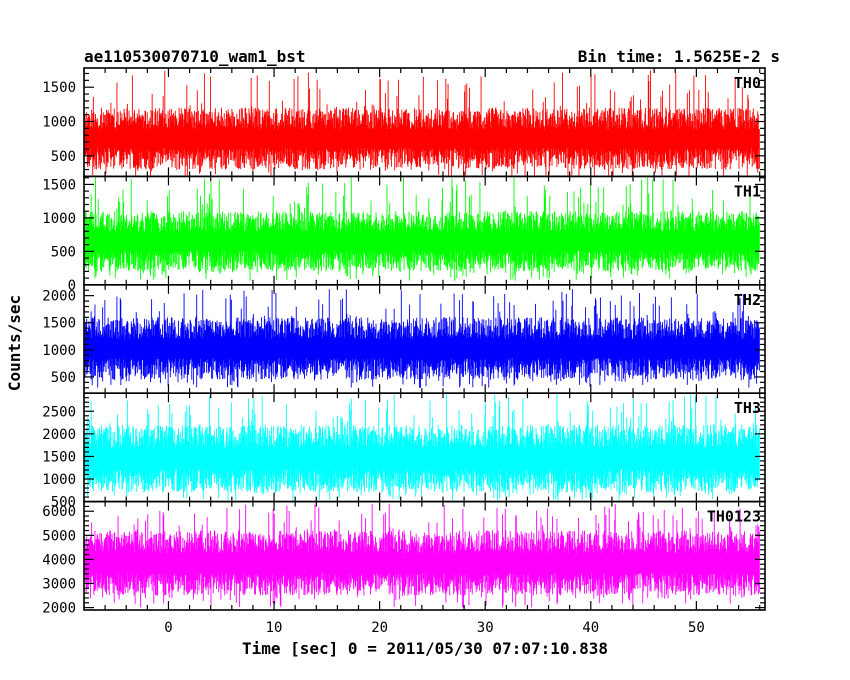 This screenshot has height=680, width=850. Describe the element at coordinates (422, 229) in the screenshot. I see `series-trace-th1` at that location.